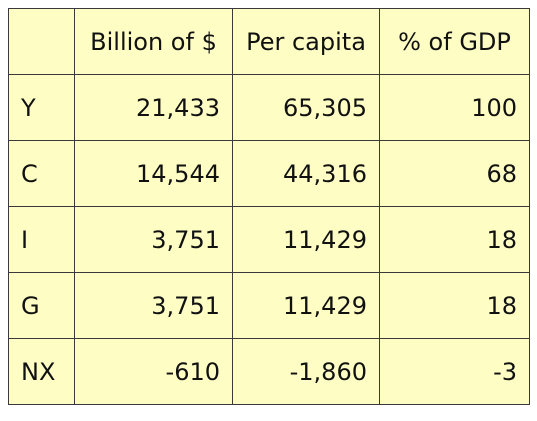 This screenshot has height=421, width=537. What do you see at coordinates (454, 173) in the screenshot?
I see `pct-gdp-cell: 68` at bounding box center [454, 173].